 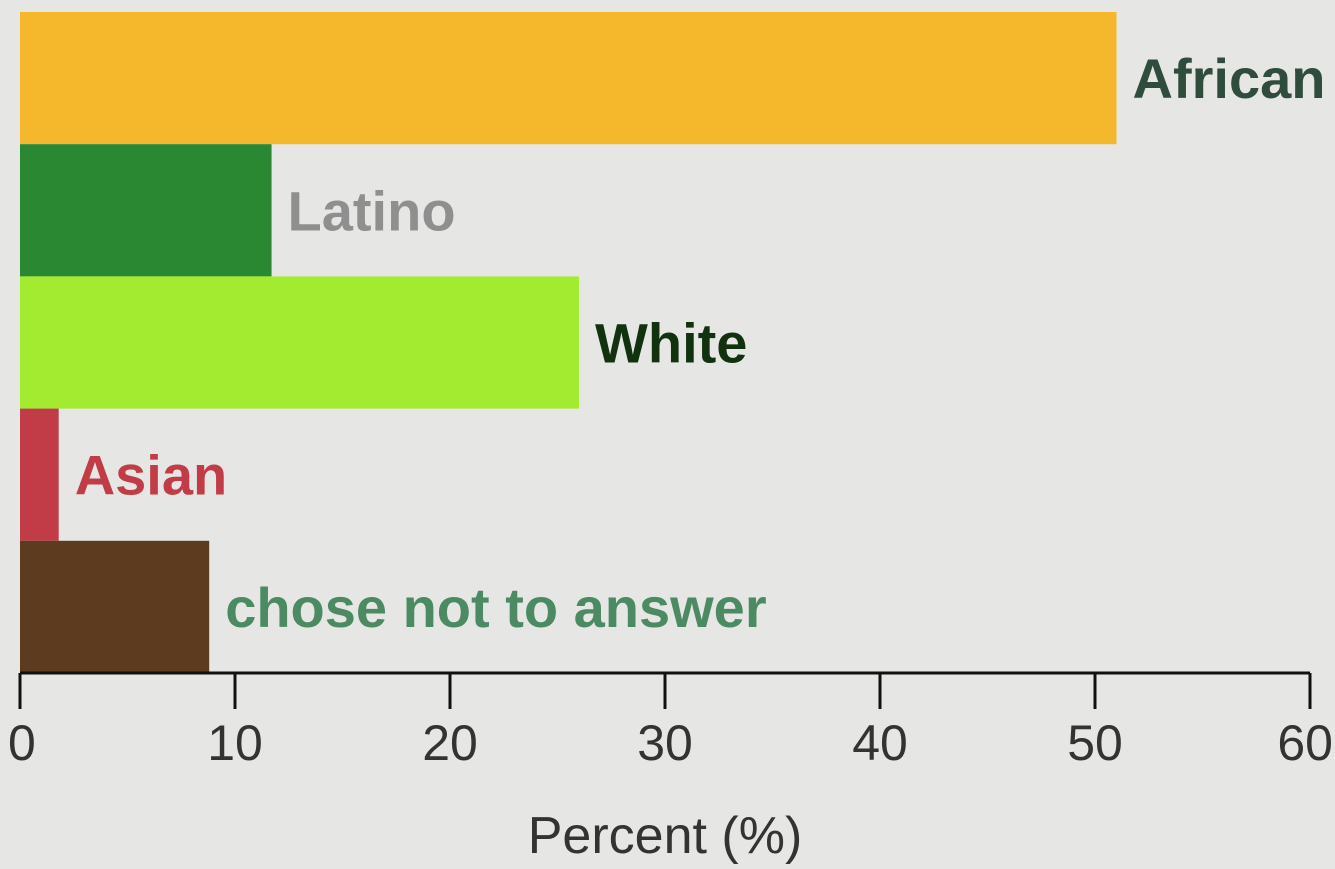 I want to click on x-tick-label-0: 0, so click(x=22, y=743).